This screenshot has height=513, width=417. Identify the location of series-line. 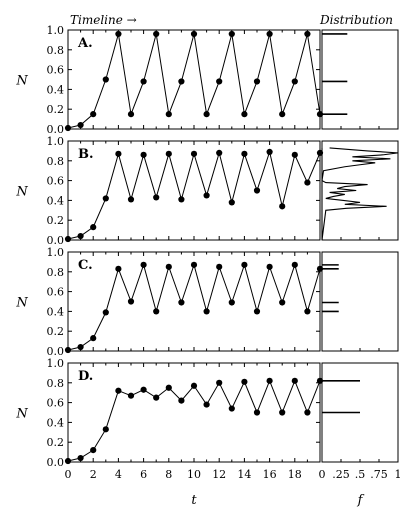
(194, 307).